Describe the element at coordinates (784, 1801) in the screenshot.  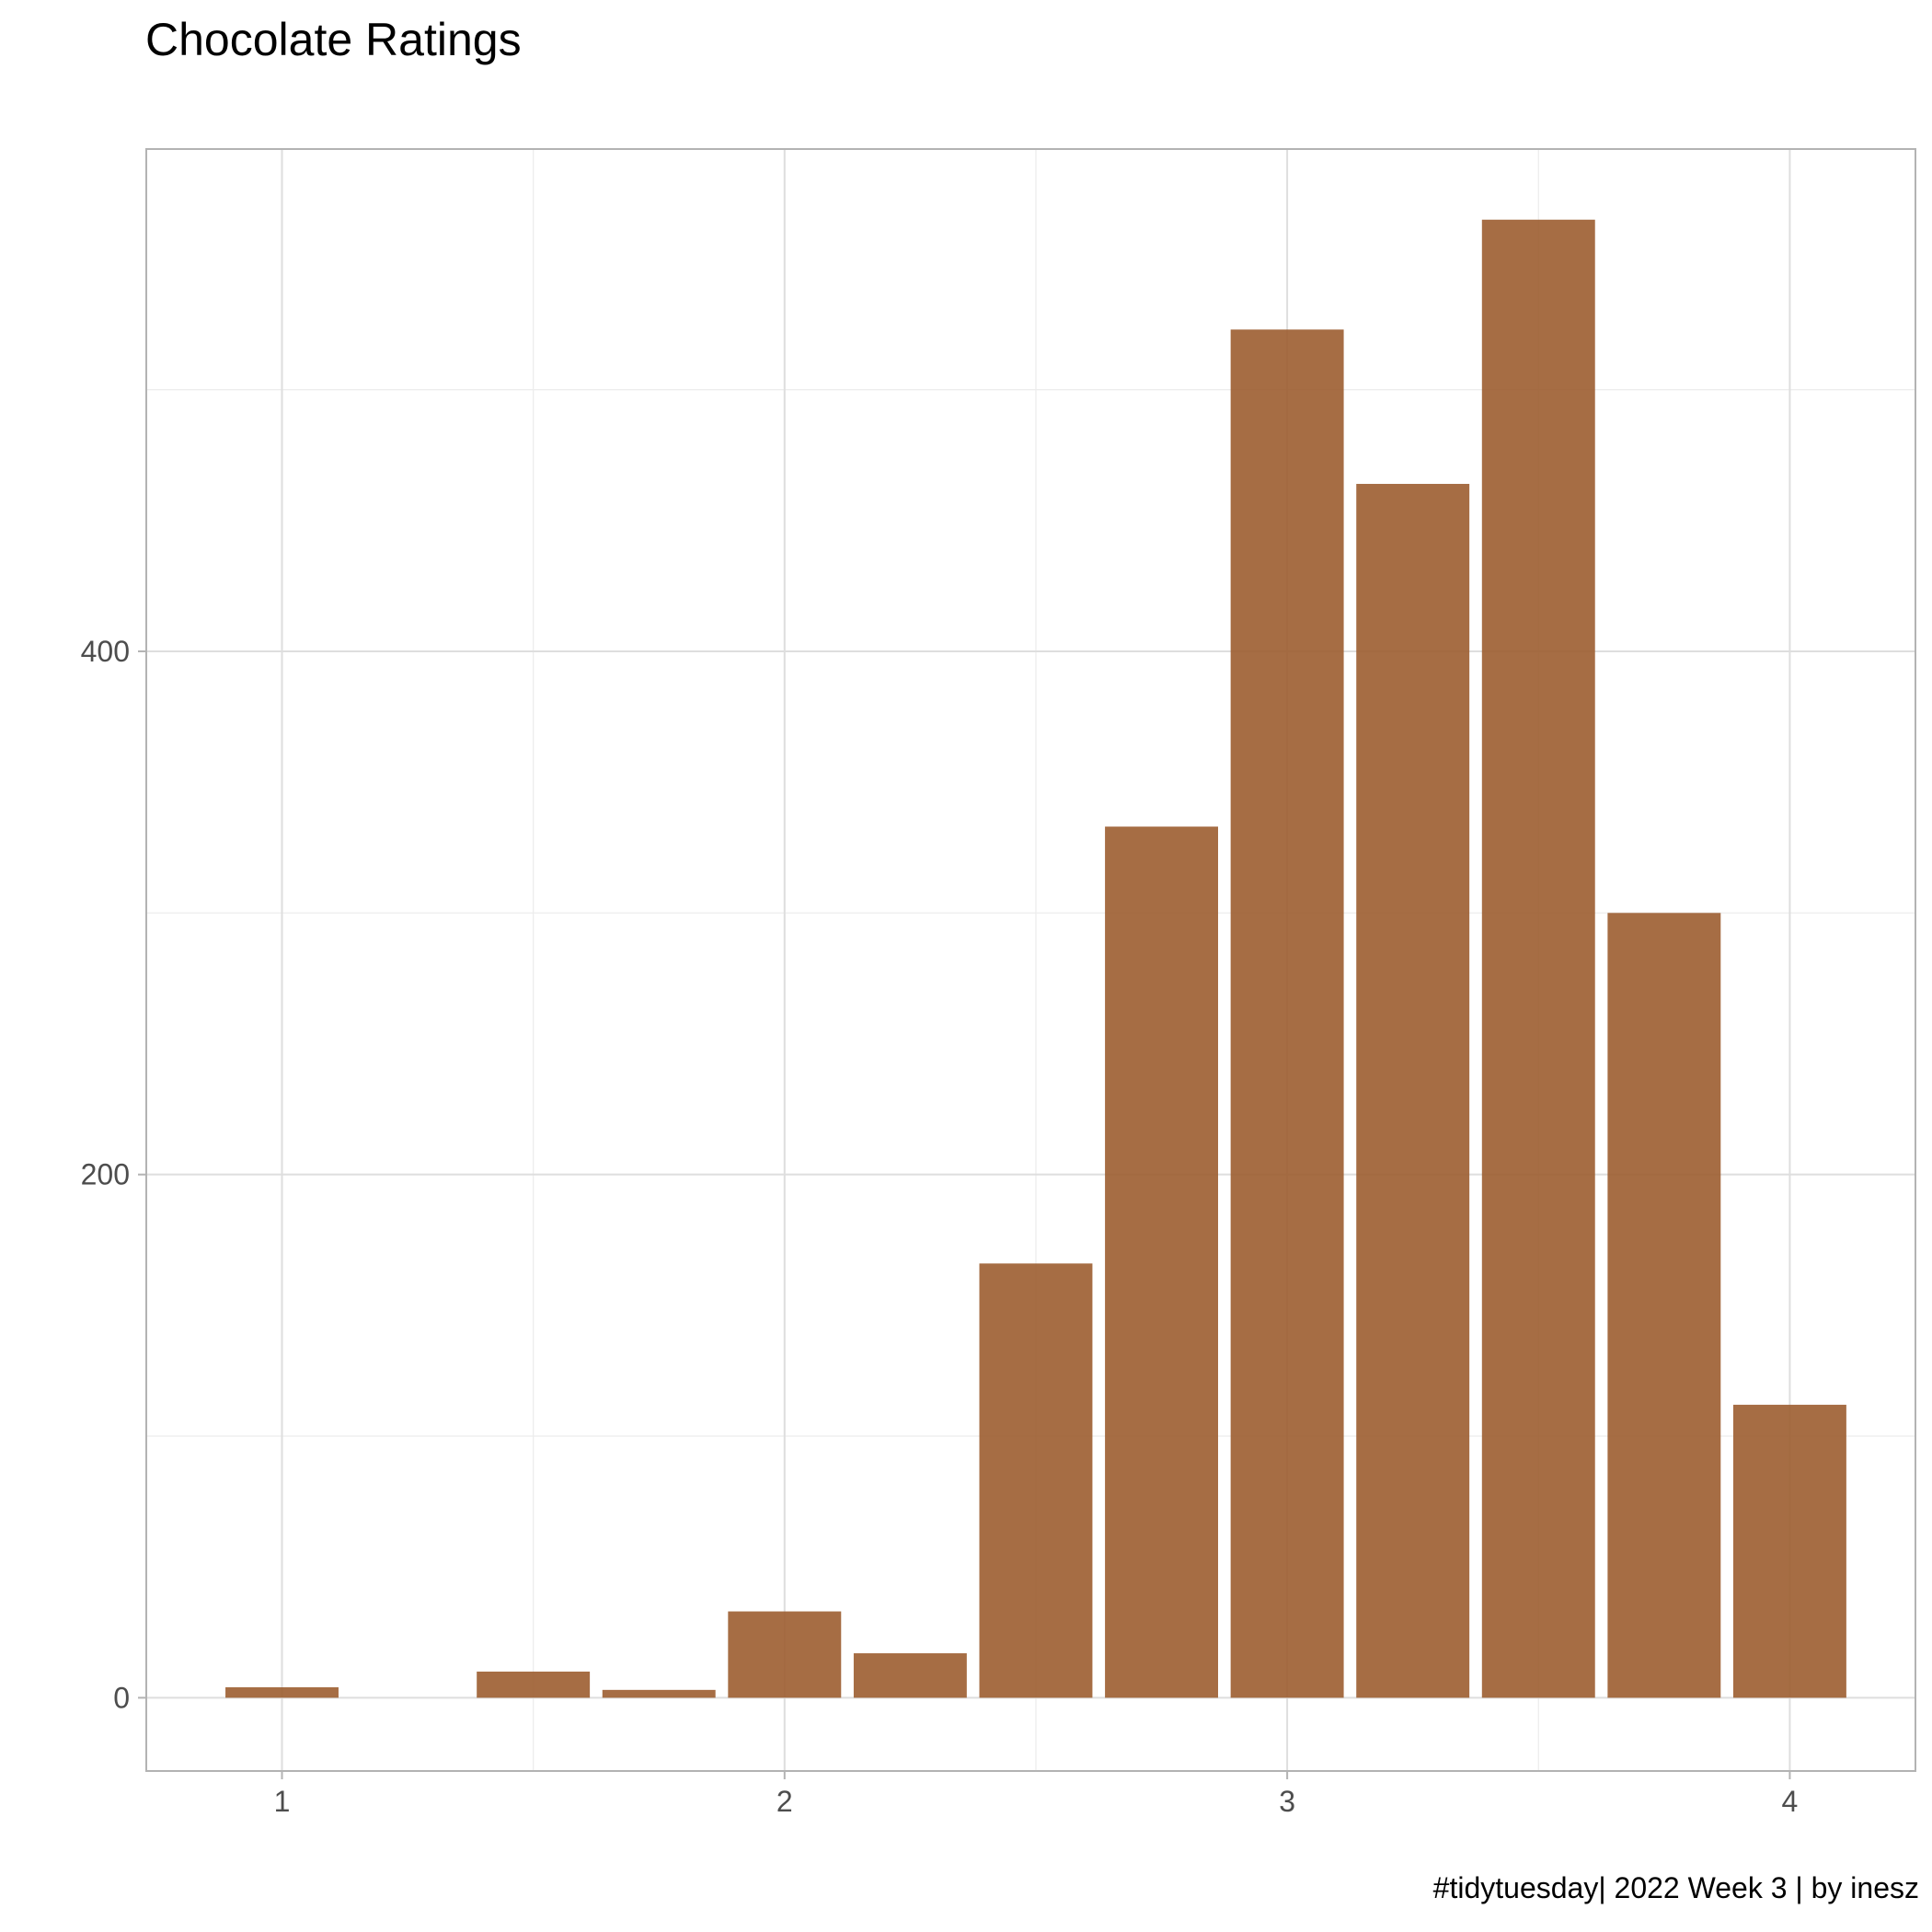
I see `x-tick-label: 2` at that location.